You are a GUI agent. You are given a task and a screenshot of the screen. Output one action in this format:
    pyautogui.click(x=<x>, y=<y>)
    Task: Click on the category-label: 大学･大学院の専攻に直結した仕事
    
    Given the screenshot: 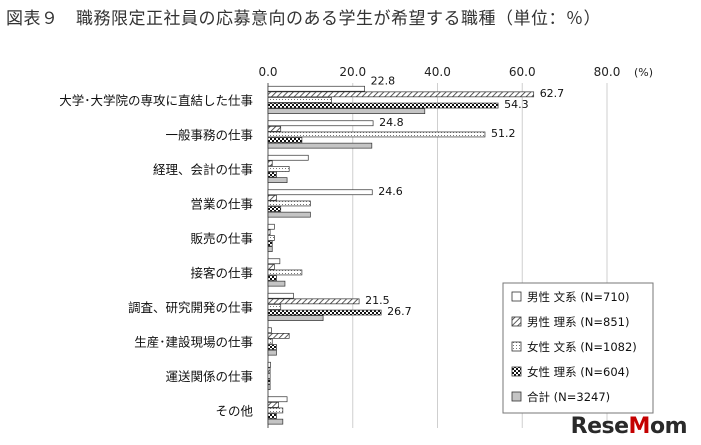 What is the action you would take?
    pyautogui.click(x=156, y=100)
    